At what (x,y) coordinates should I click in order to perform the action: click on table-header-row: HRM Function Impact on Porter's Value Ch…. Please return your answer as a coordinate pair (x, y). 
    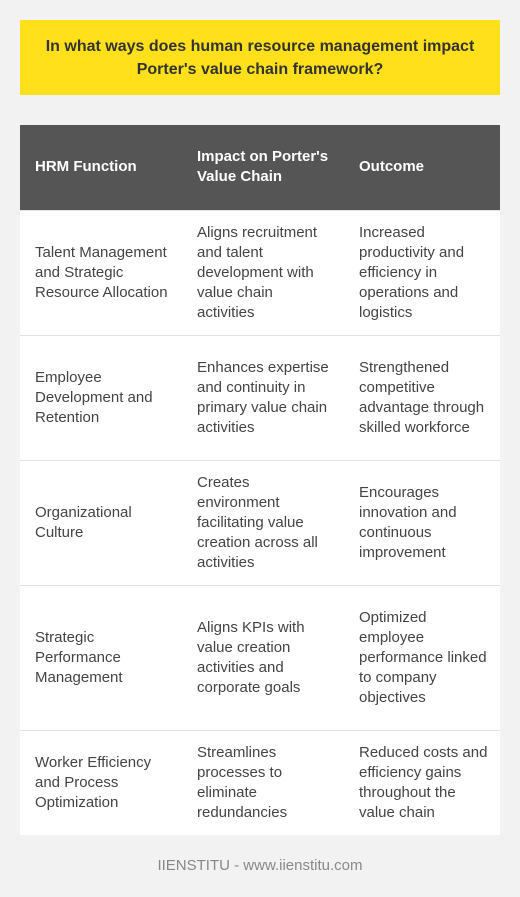
    Looking at the image, I should click on (260, 167).